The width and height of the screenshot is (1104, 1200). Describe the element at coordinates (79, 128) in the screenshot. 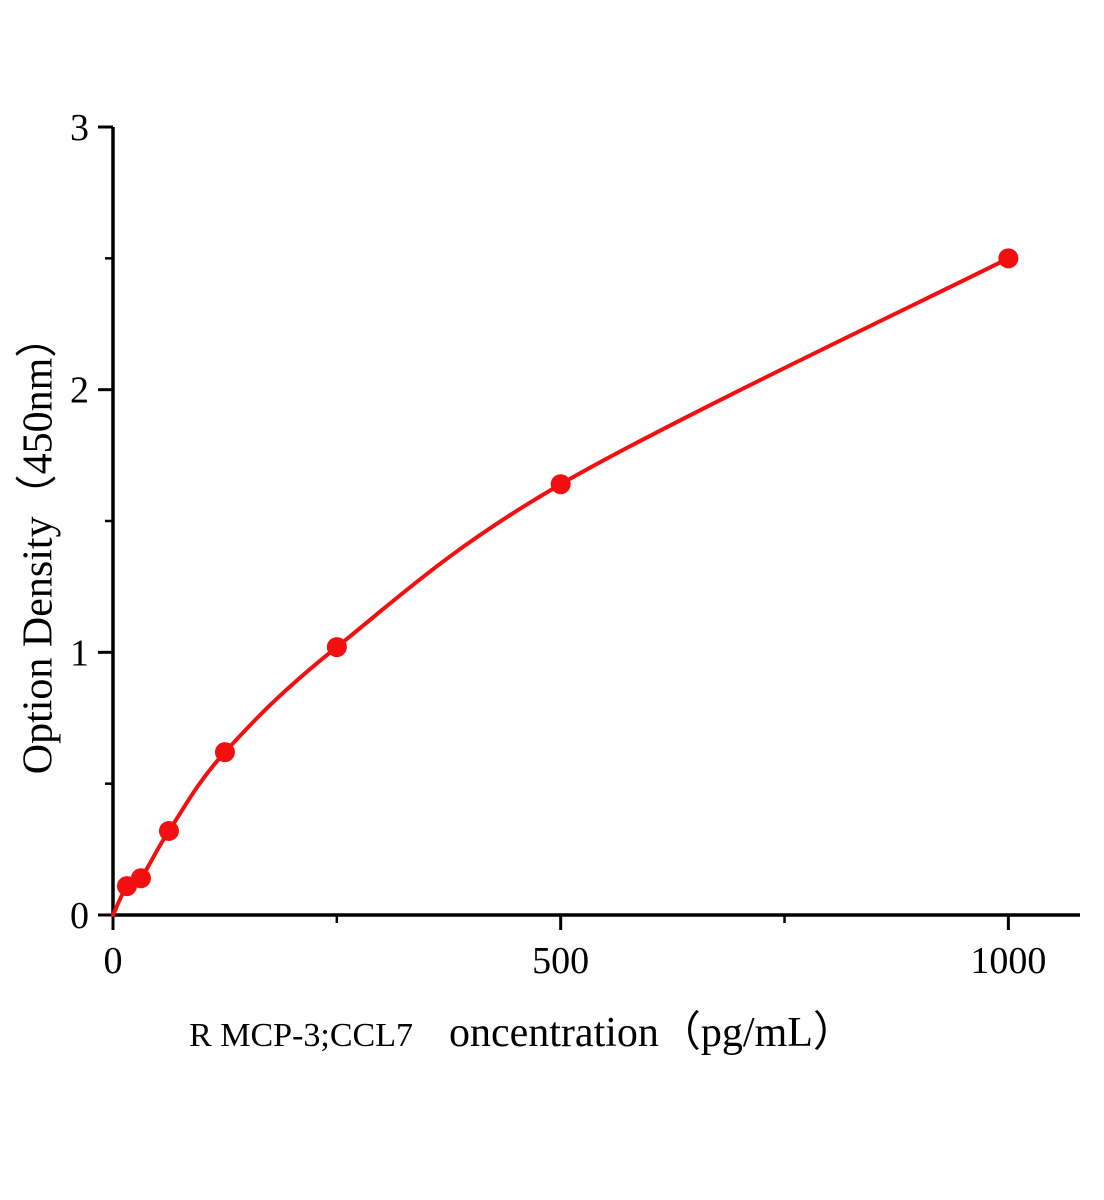

I see `y-tick-label: 3` at that location.